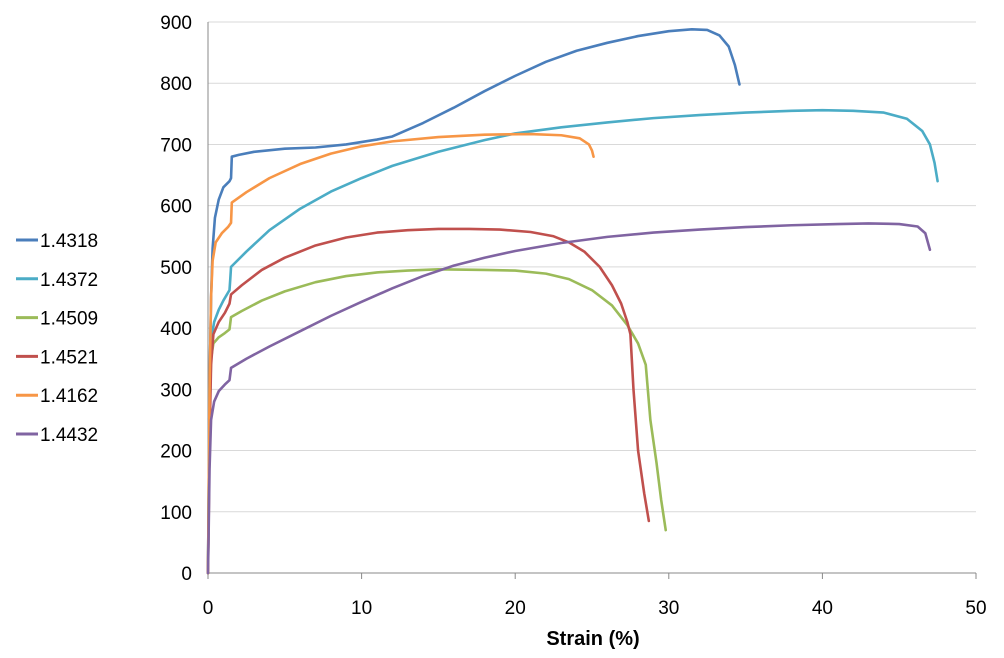  What do you see at coordinates (176, 268) in the screenshot?
I see `y-tick-label: 500` at bounding box center [176, 268].